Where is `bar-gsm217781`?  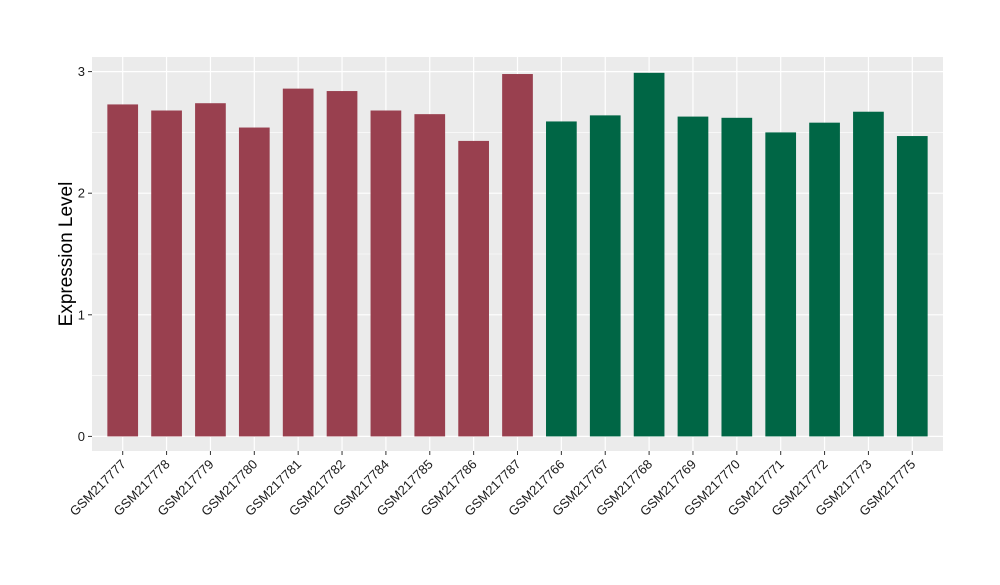 bar-gsm217781 is located at coordinates (298, 262).